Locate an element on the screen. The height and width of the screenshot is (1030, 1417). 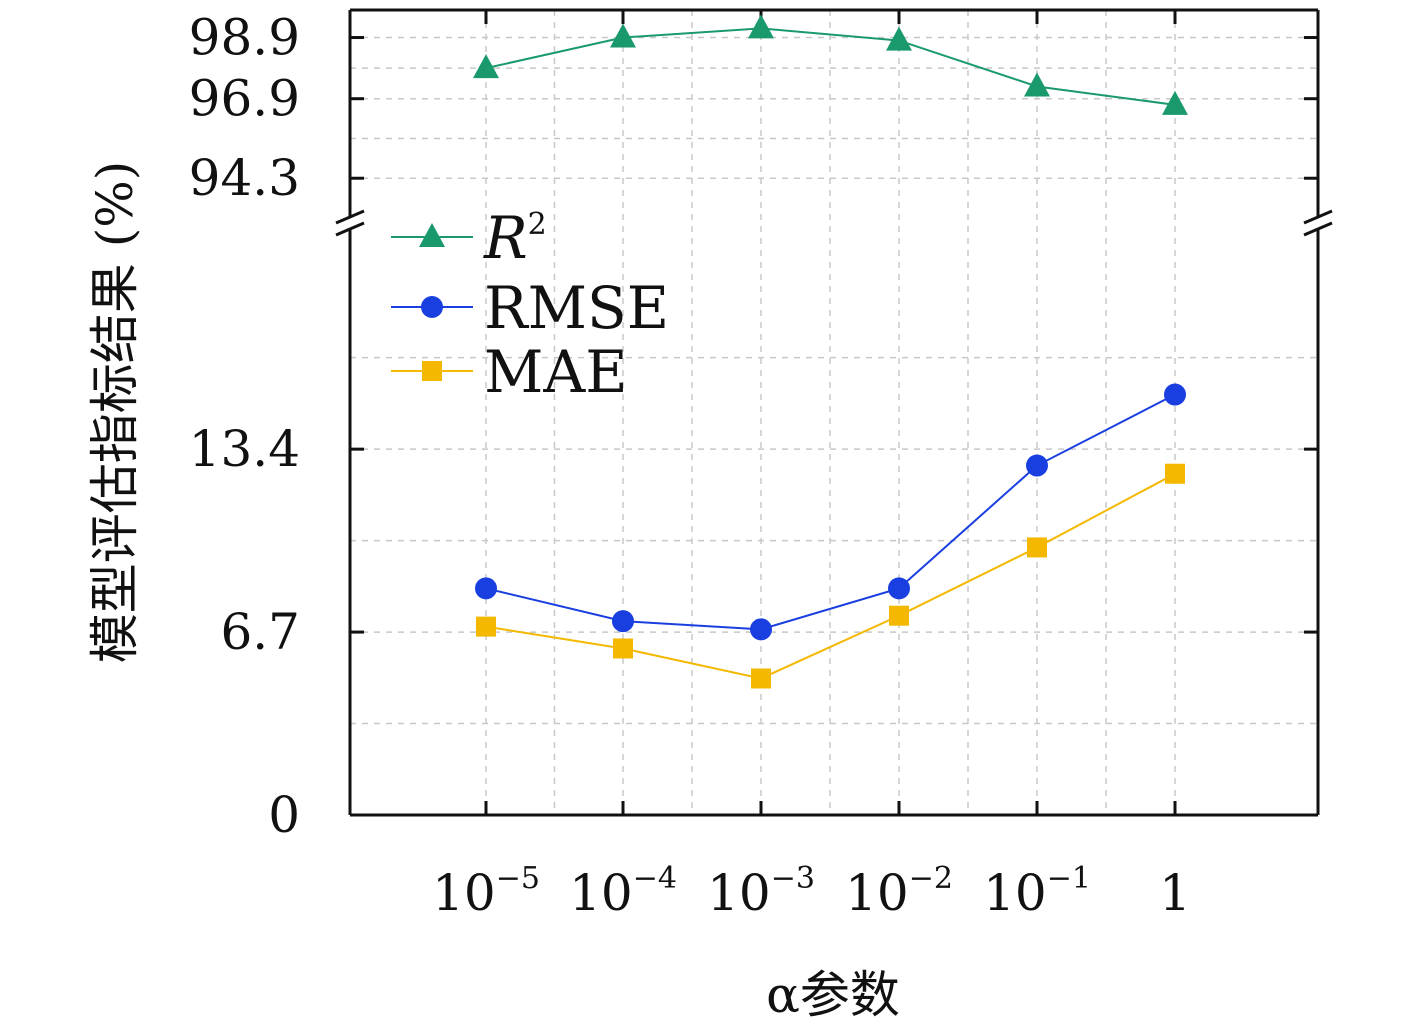
series-line-r is located at coordinates (830, 66).